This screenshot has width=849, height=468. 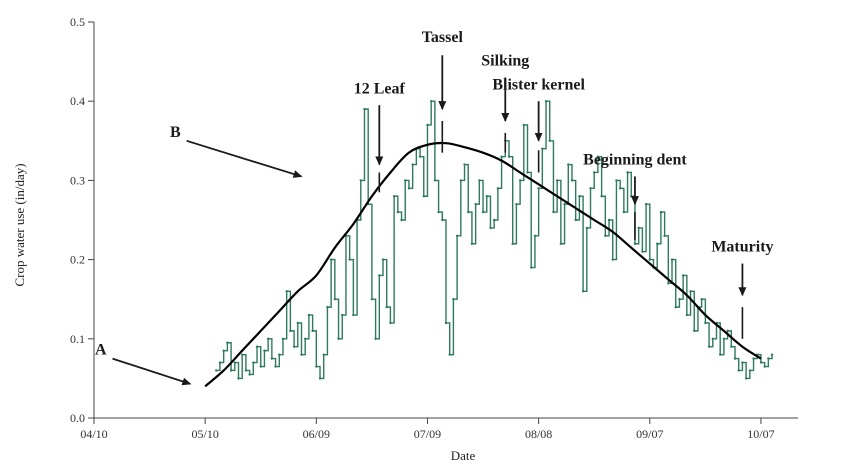 What do you see at coordinates (175, 132) in the screenshot?
I see `curve-label-b: B` at bounding box center [175, 132].